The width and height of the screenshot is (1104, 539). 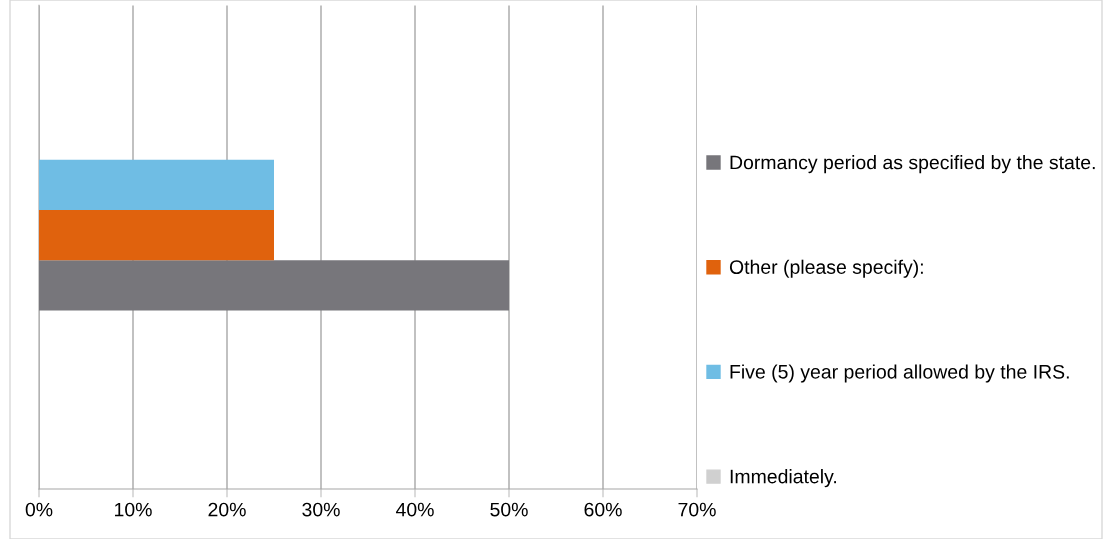 I want to click on legend-label: Five (5) year period allowed by the IRS., so click(x=899, y=373).